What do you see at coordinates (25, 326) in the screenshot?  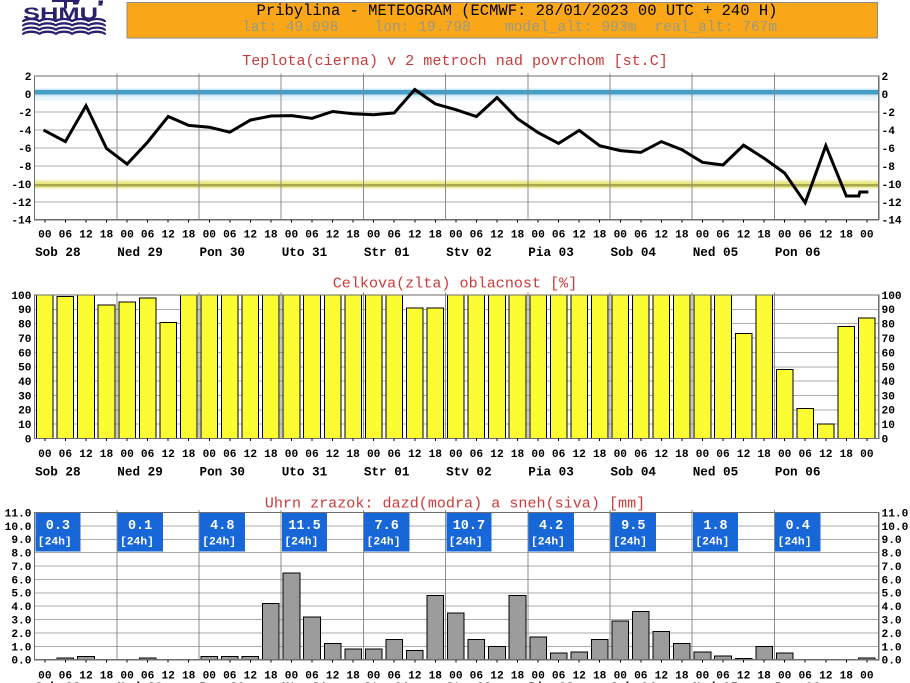 I see `svg-text: 80` at bounding box center [25, 326].